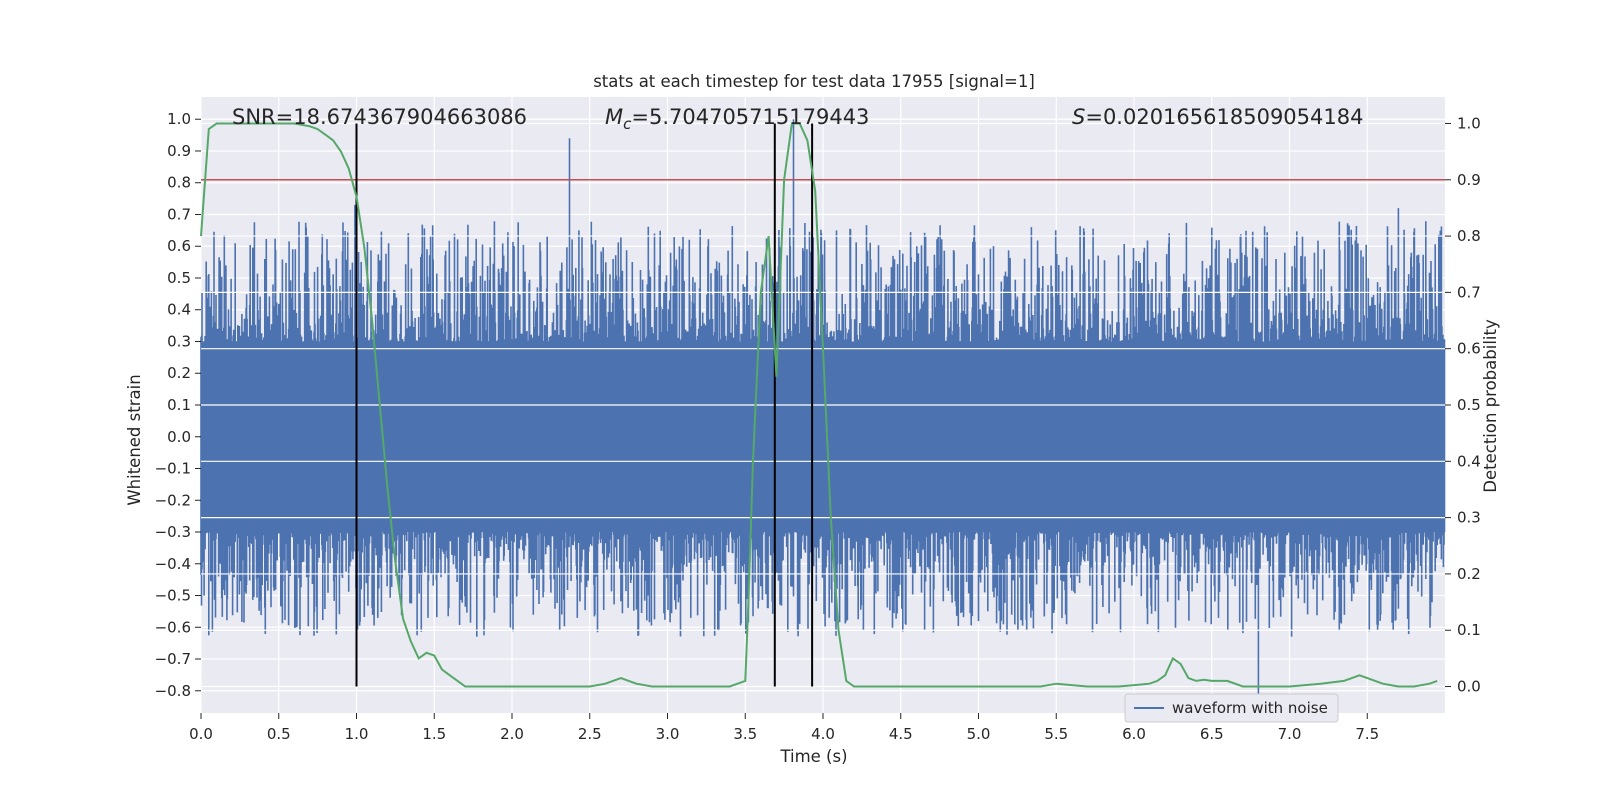 This screenshot has width=1600, height=800. I want to click on x-tick-label: 7.5, so click(1367, 734).